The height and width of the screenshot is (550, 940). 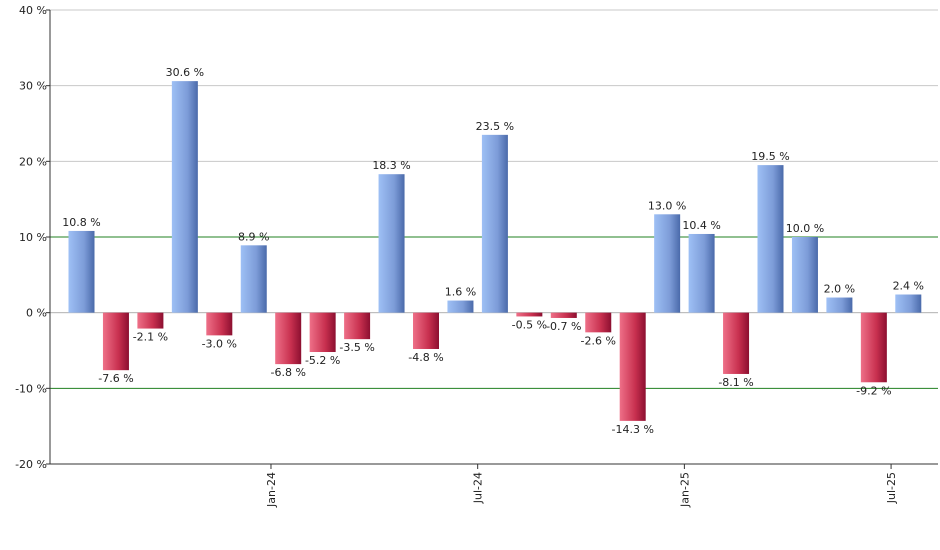 I want to click on bar-value-label: -8.1 %, so click(x=735, y=382).